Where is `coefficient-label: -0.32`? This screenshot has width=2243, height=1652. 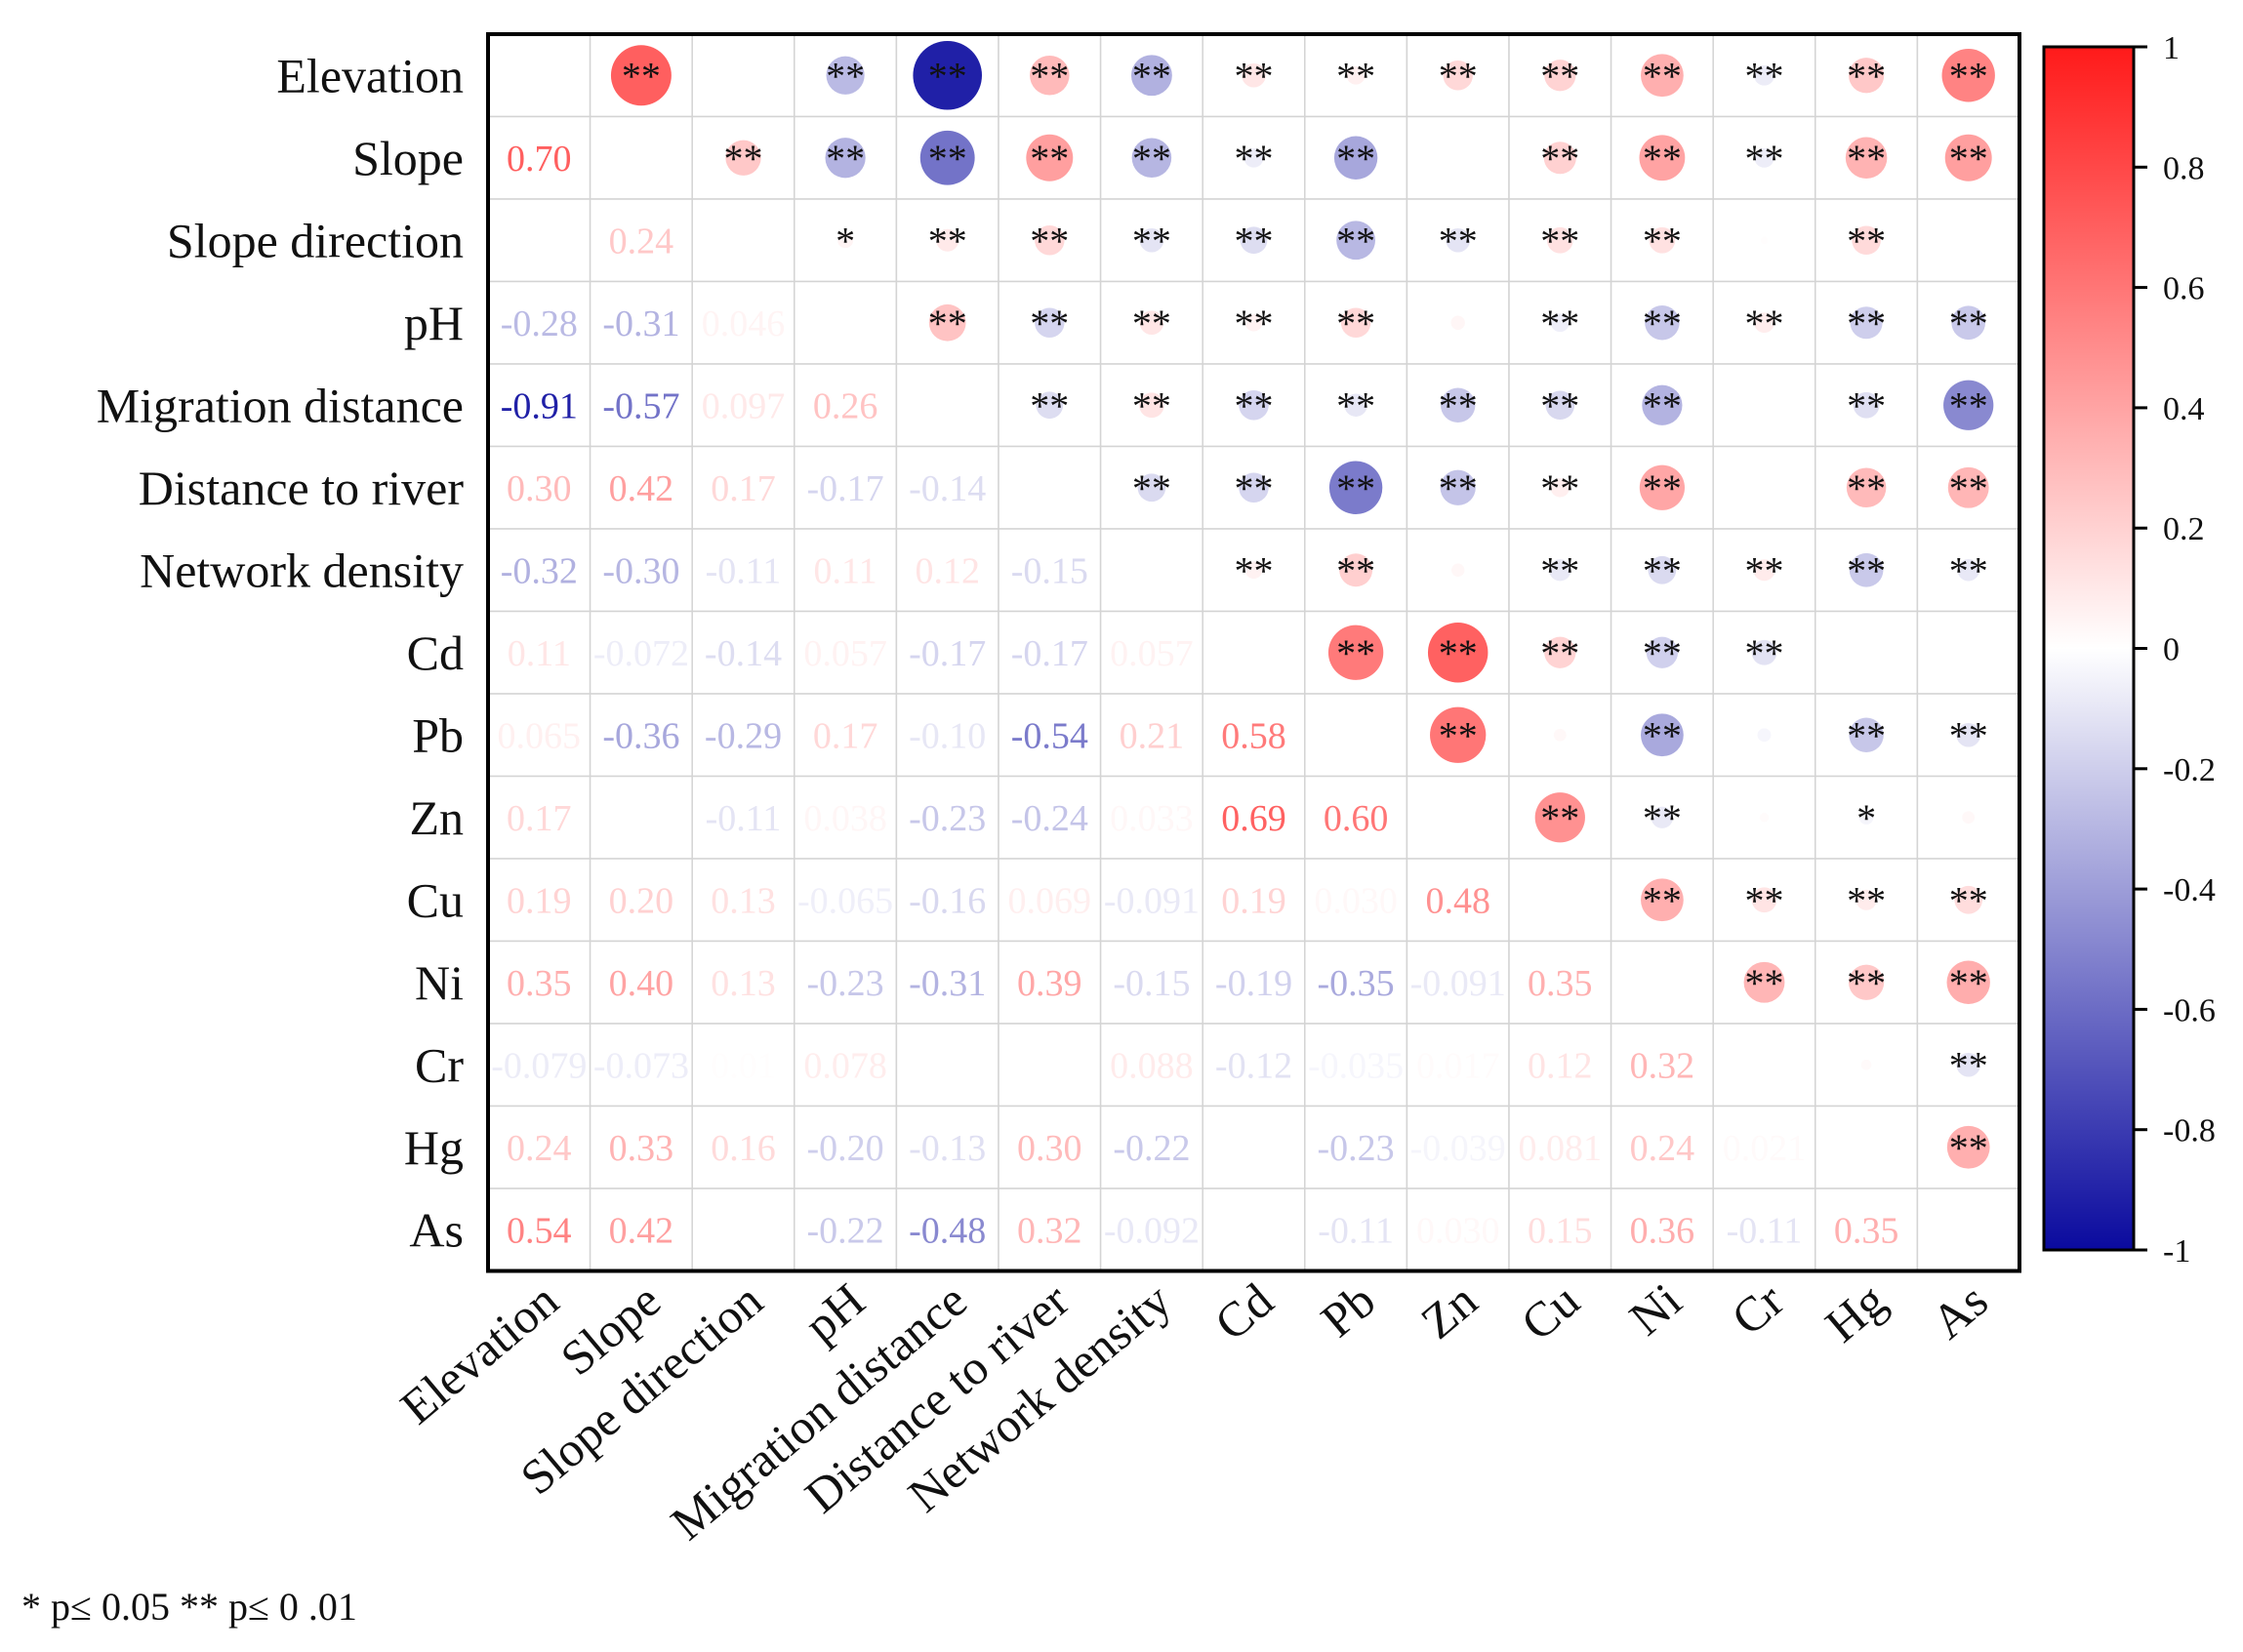 coefficient-label: -0.32 is located at coordinates (539, 571).